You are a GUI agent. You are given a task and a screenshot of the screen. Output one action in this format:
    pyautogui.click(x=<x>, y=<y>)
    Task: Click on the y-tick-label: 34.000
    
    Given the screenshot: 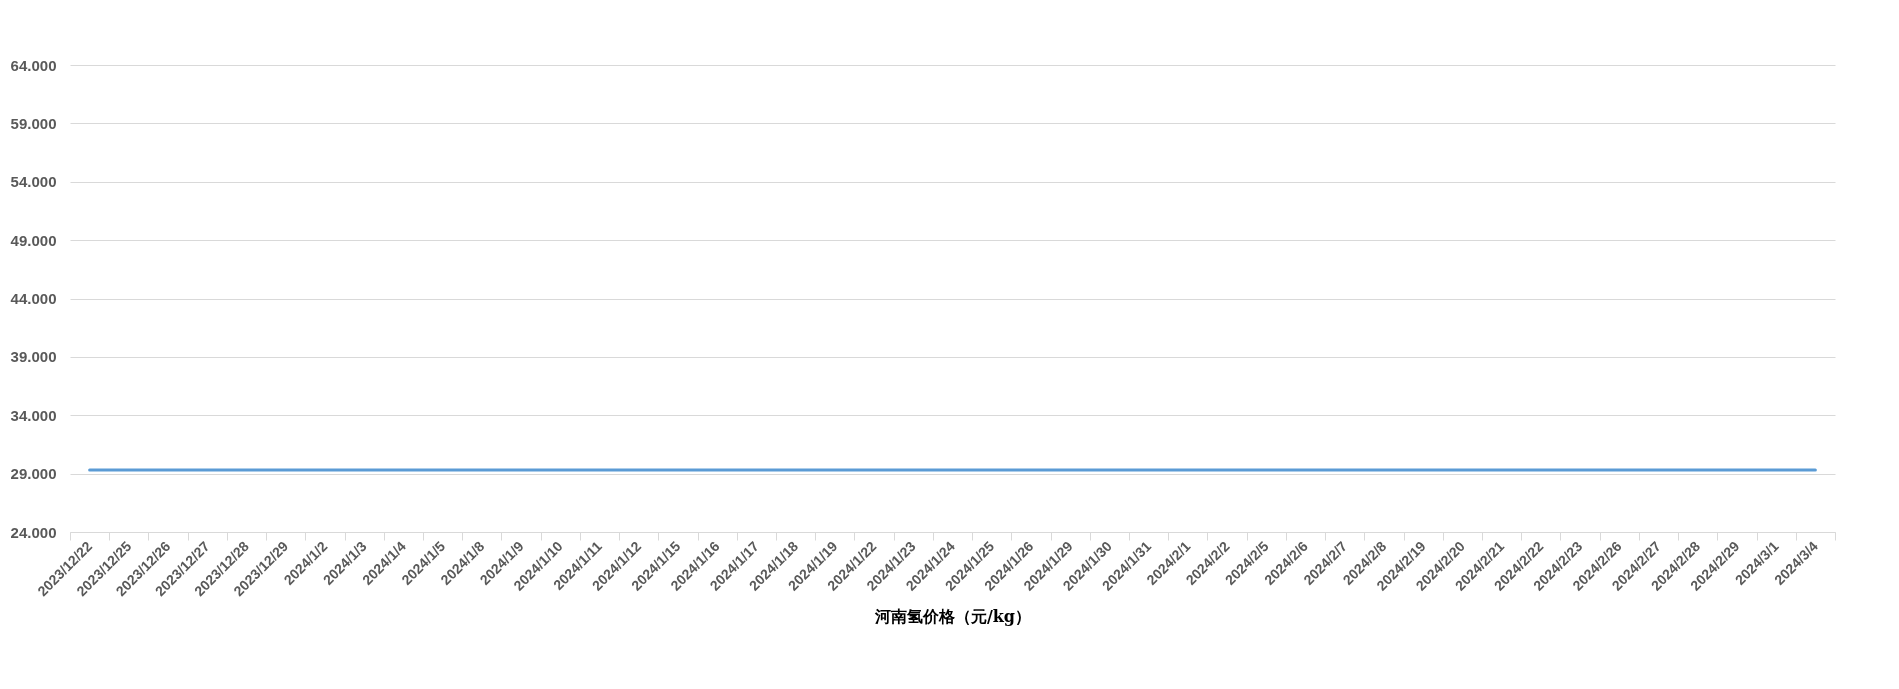 What is the action you would take?
    pyautogui.click(x=33, y=415)
    